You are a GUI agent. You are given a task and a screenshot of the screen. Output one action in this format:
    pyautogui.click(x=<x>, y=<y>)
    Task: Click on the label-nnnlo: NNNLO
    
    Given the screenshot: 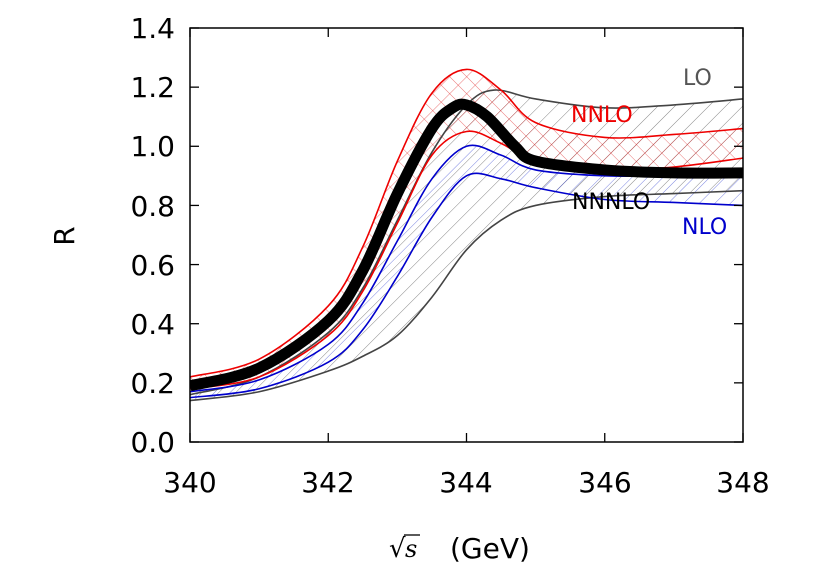 What is the action you would take?
    pyautogui.click(x=611, y=202)
    